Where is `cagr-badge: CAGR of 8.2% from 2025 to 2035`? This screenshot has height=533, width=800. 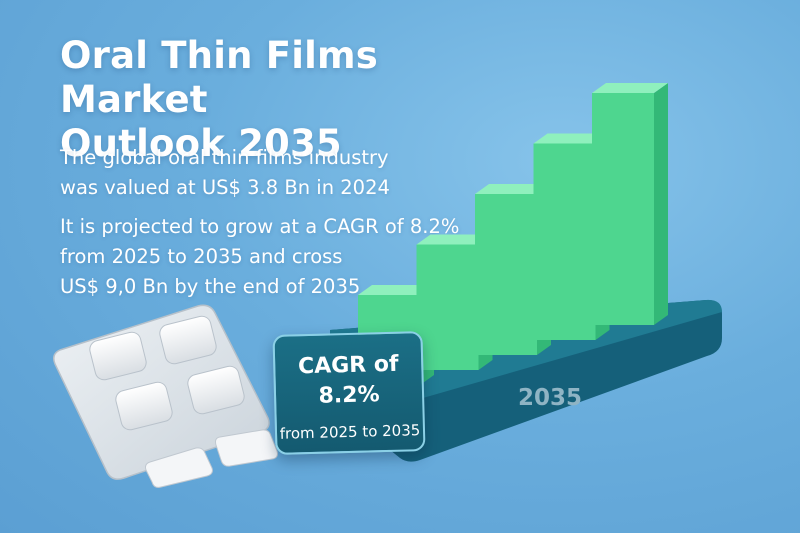
cagr-badge: CAGR of 8.2% from 2025 to 2035 is located at coordinates (349, 393).